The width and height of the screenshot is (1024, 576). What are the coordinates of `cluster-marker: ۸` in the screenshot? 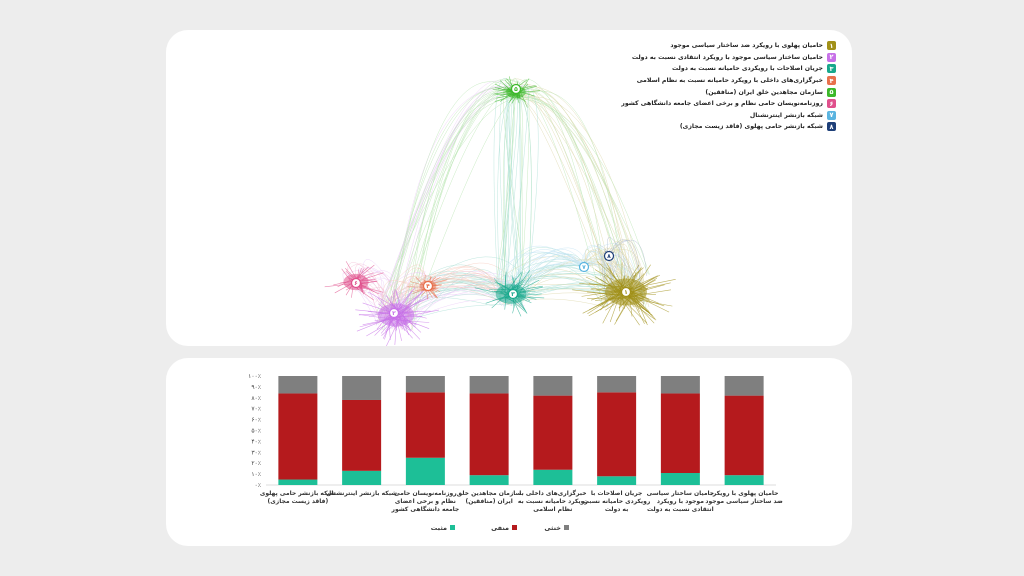 It's located at (609, 256).